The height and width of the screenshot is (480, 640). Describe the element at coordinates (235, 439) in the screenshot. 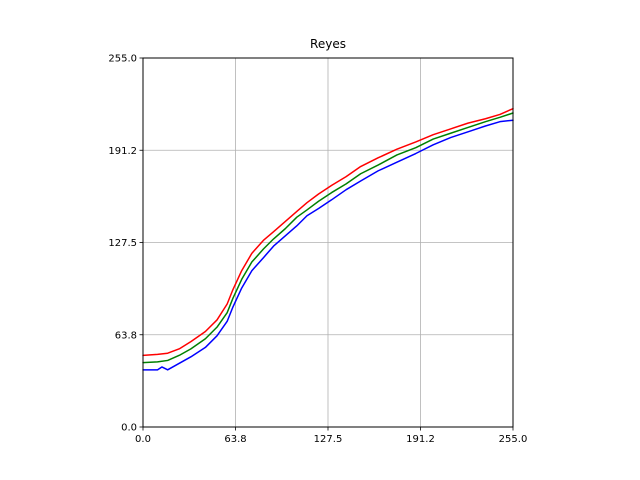

I see `x-tick-label: 63.8` at that location.